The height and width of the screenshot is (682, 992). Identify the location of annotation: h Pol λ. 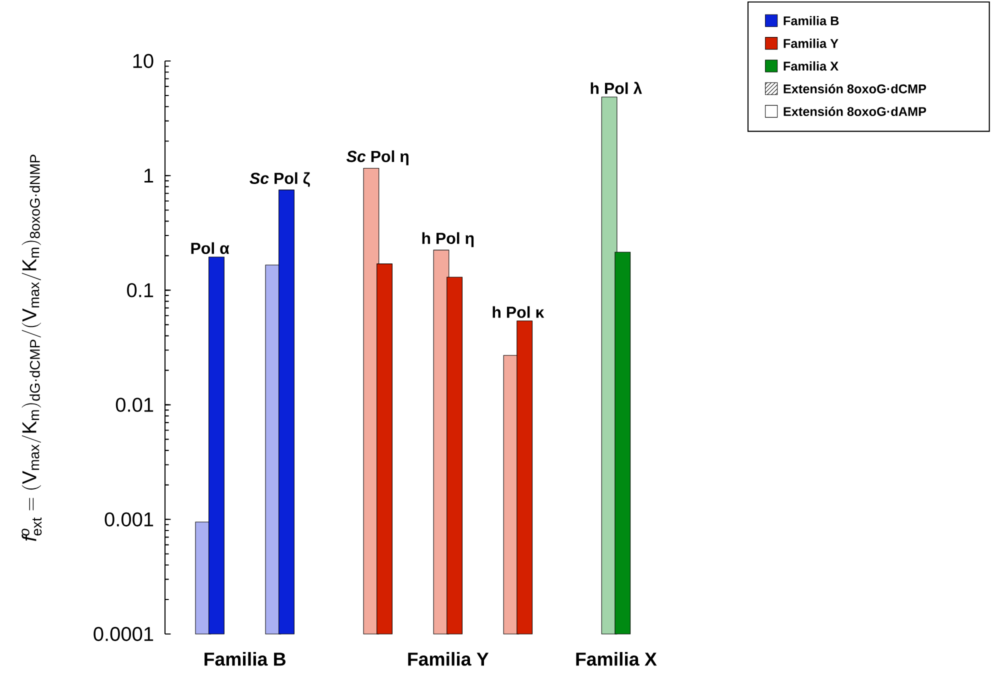
(616, 88).